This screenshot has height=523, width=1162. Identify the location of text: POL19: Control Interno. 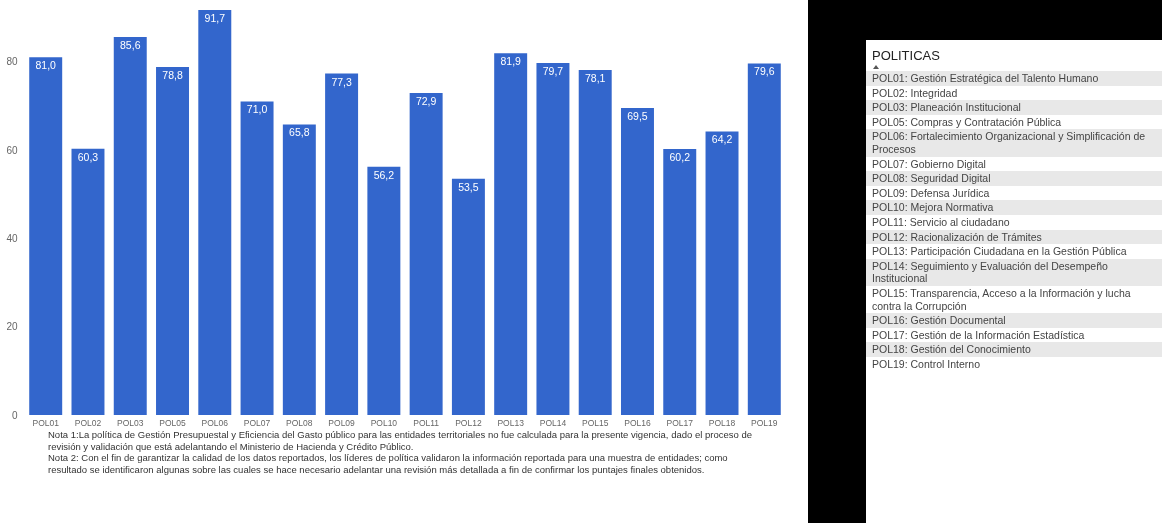
(926, 364).